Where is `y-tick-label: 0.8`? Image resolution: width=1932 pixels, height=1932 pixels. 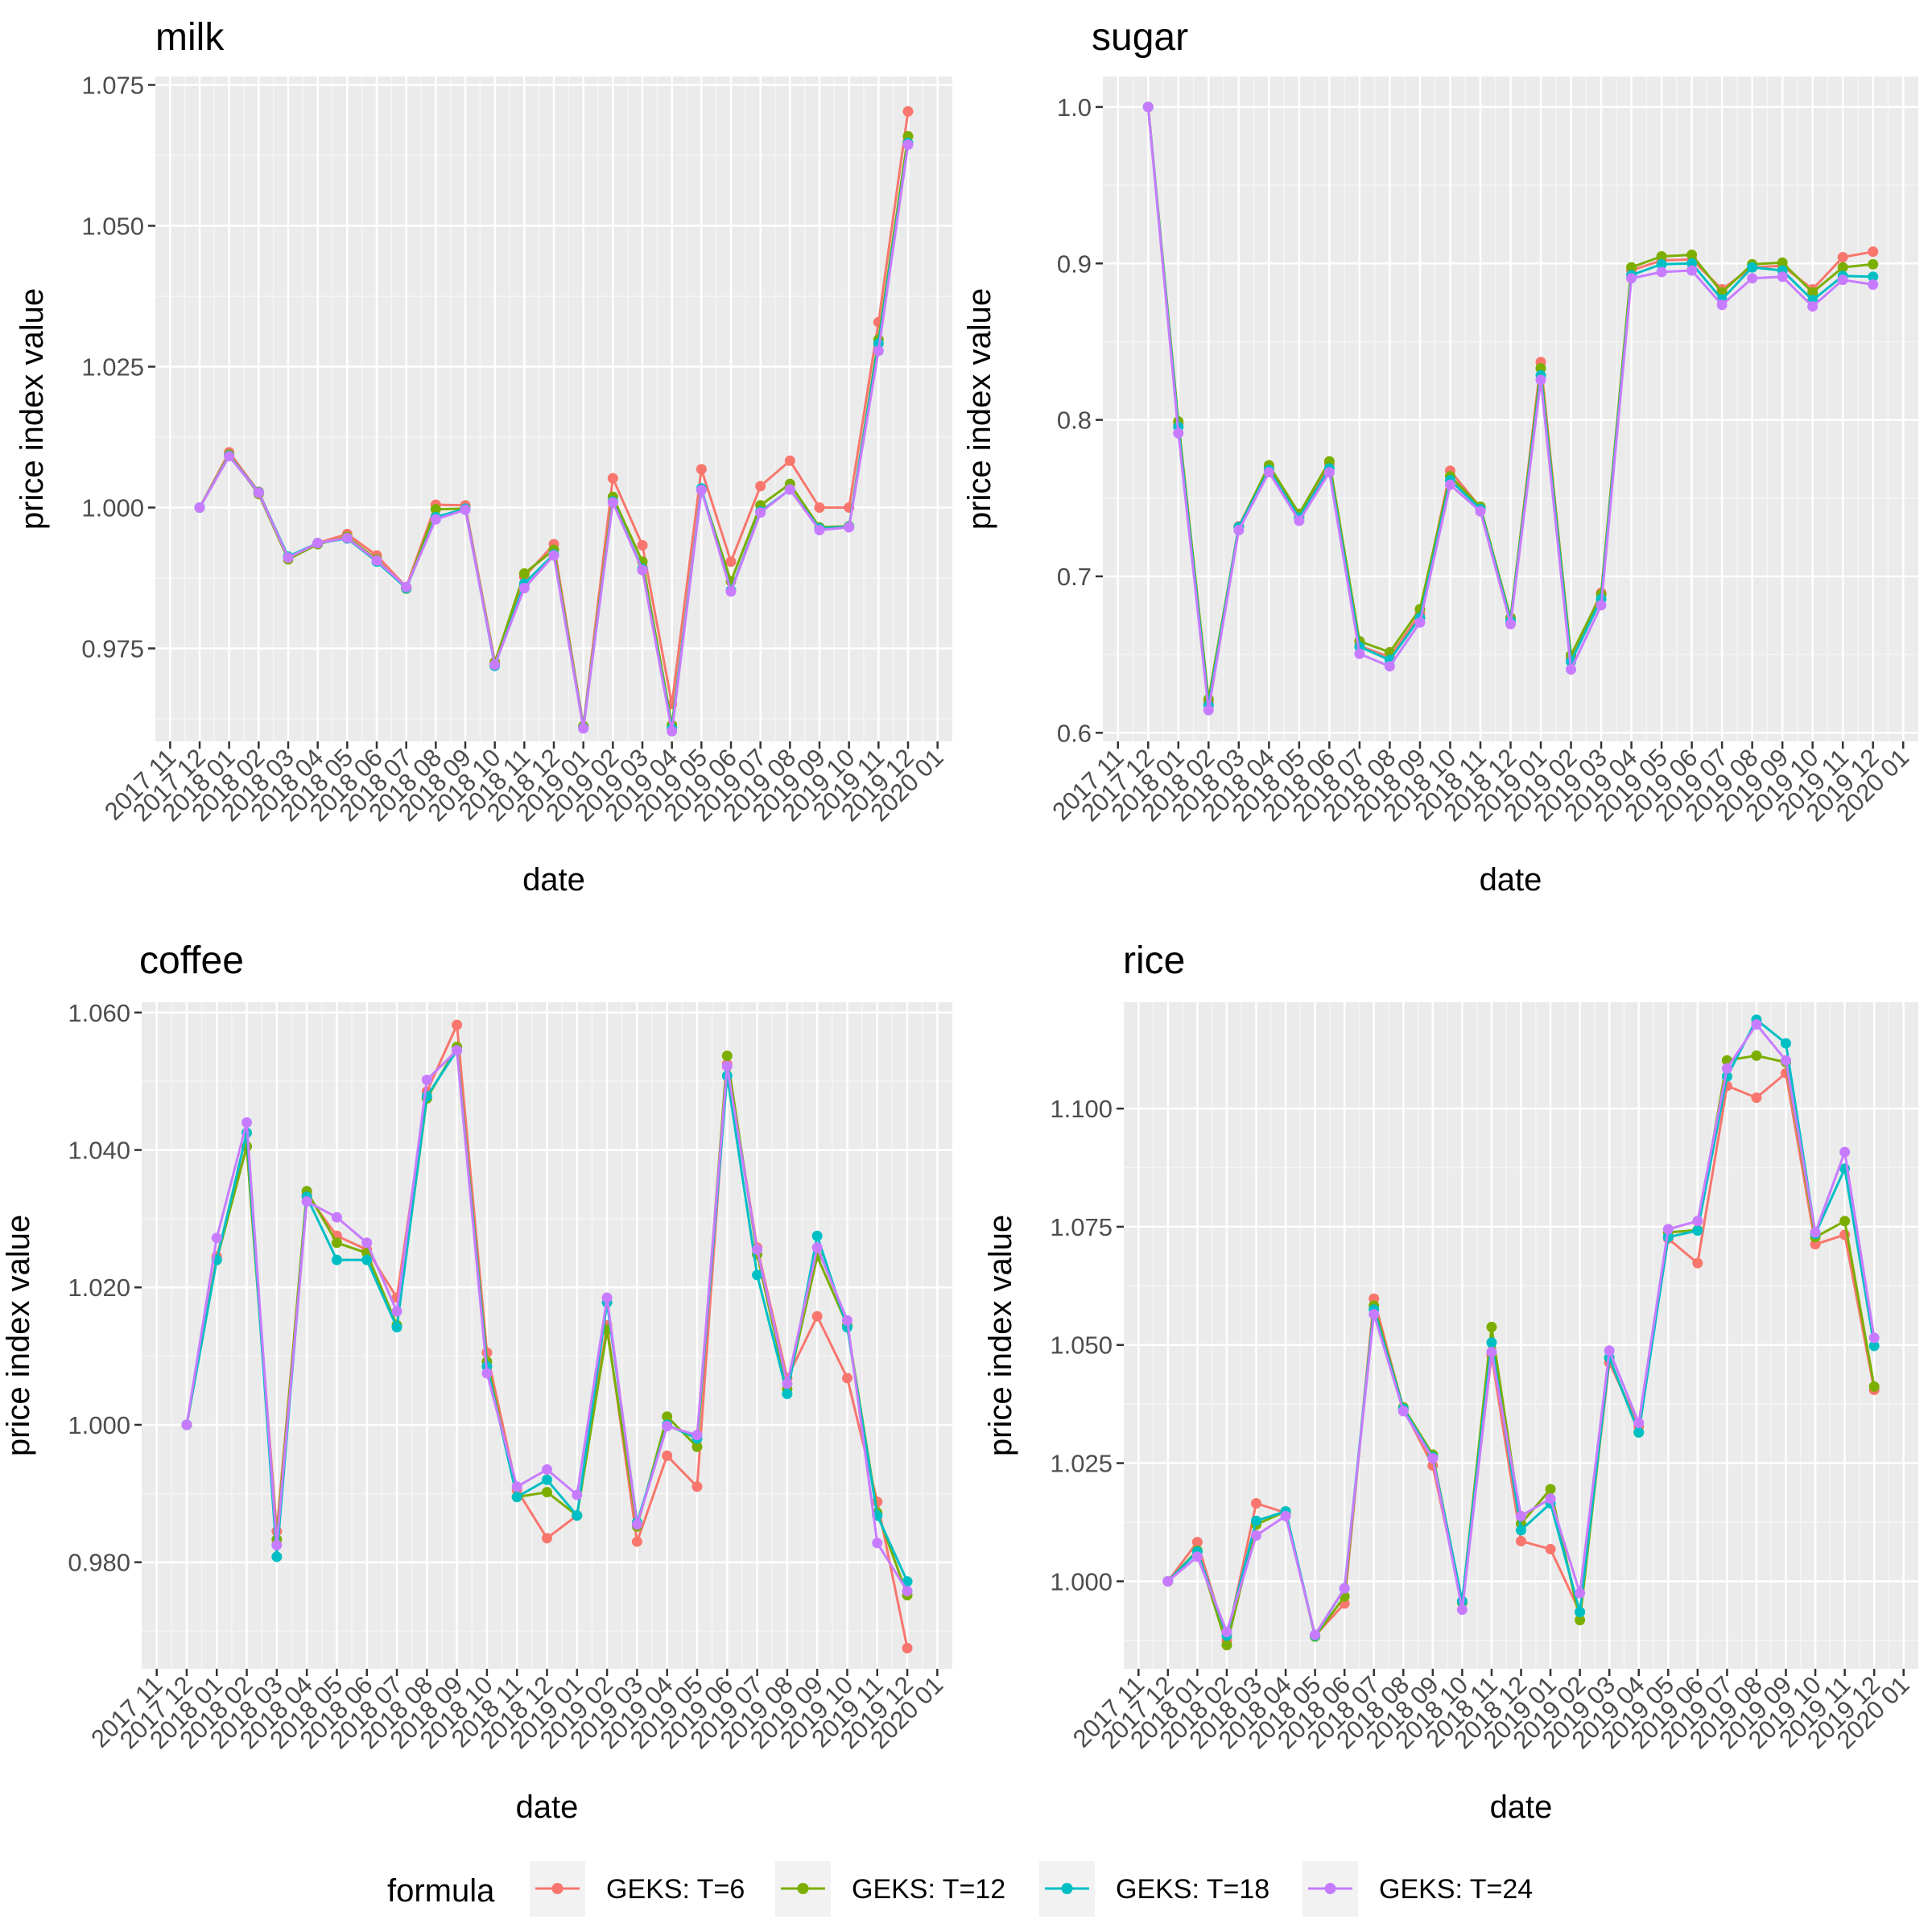
y-tick-label: 0.8 is located at coordinates (1074, 421).